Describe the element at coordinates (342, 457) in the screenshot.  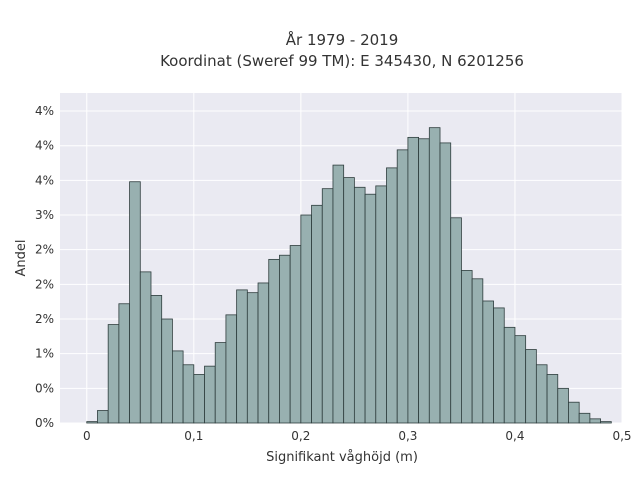
I see `x-axis-label: Signifikant våghöjd (m)` at that location.